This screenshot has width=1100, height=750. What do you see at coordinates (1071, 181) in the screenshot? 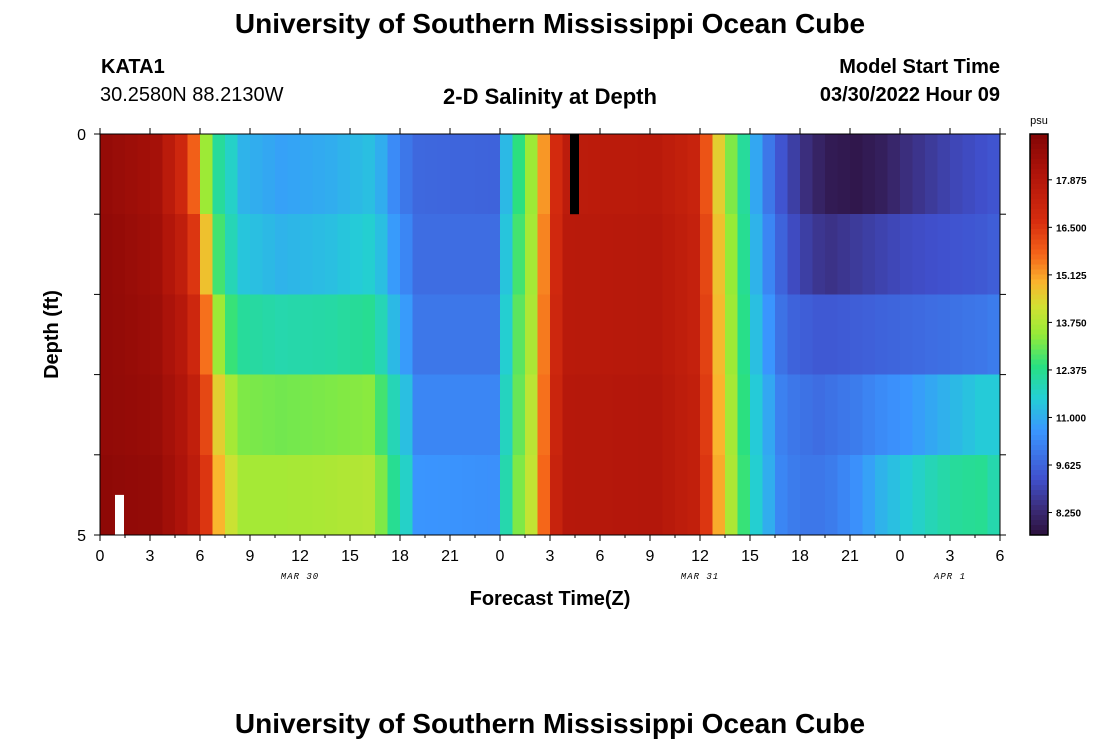
I see `colorbar-tick-label: 17.875` at bounding box center [1071, 181].